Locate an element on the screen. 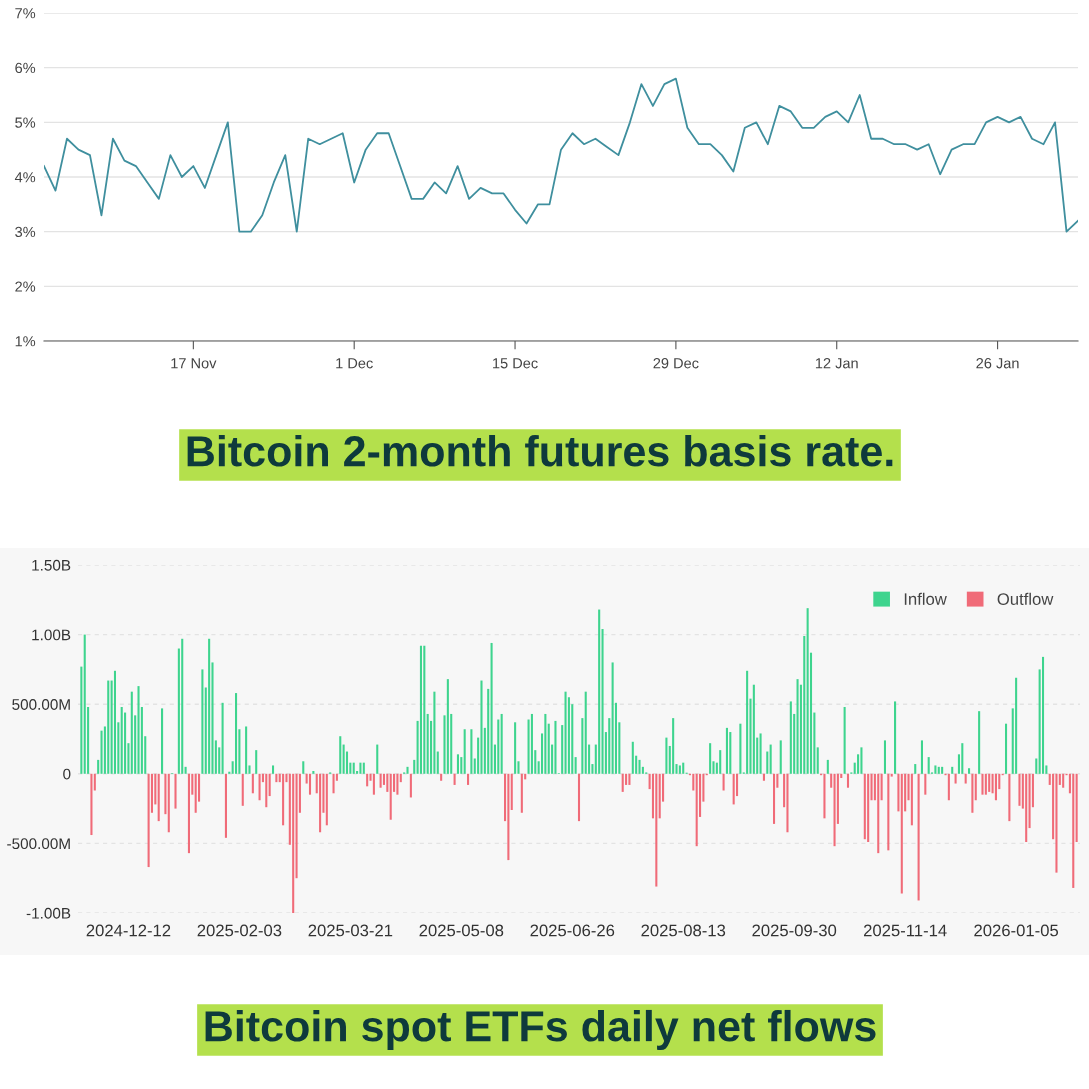 The height and width of the screenshot is (1089, 1089). y-tick-label: 3% is located at coordinates (25, 232).